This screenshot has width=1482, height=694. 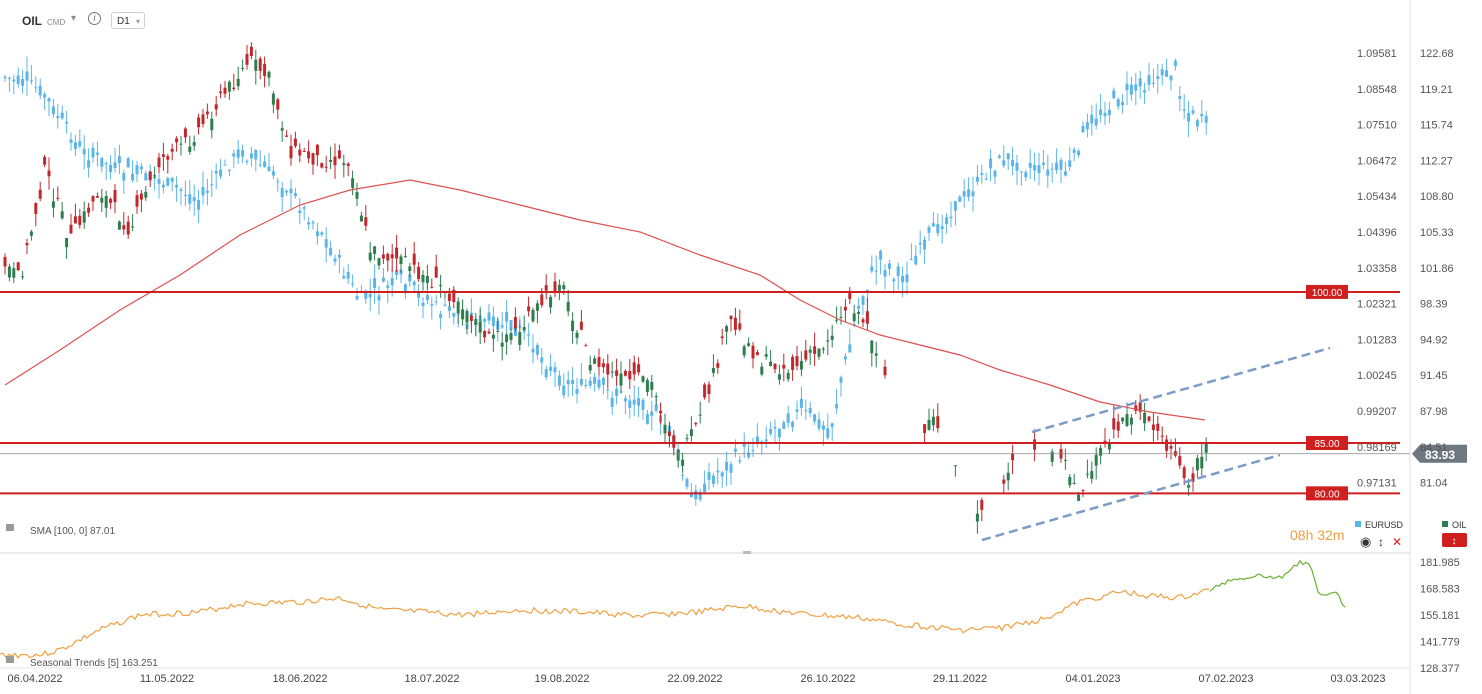 What do you see at coordinates (94, 18) in the screenshot?
I see `info-icon: i` at bounding box center [94, 18].